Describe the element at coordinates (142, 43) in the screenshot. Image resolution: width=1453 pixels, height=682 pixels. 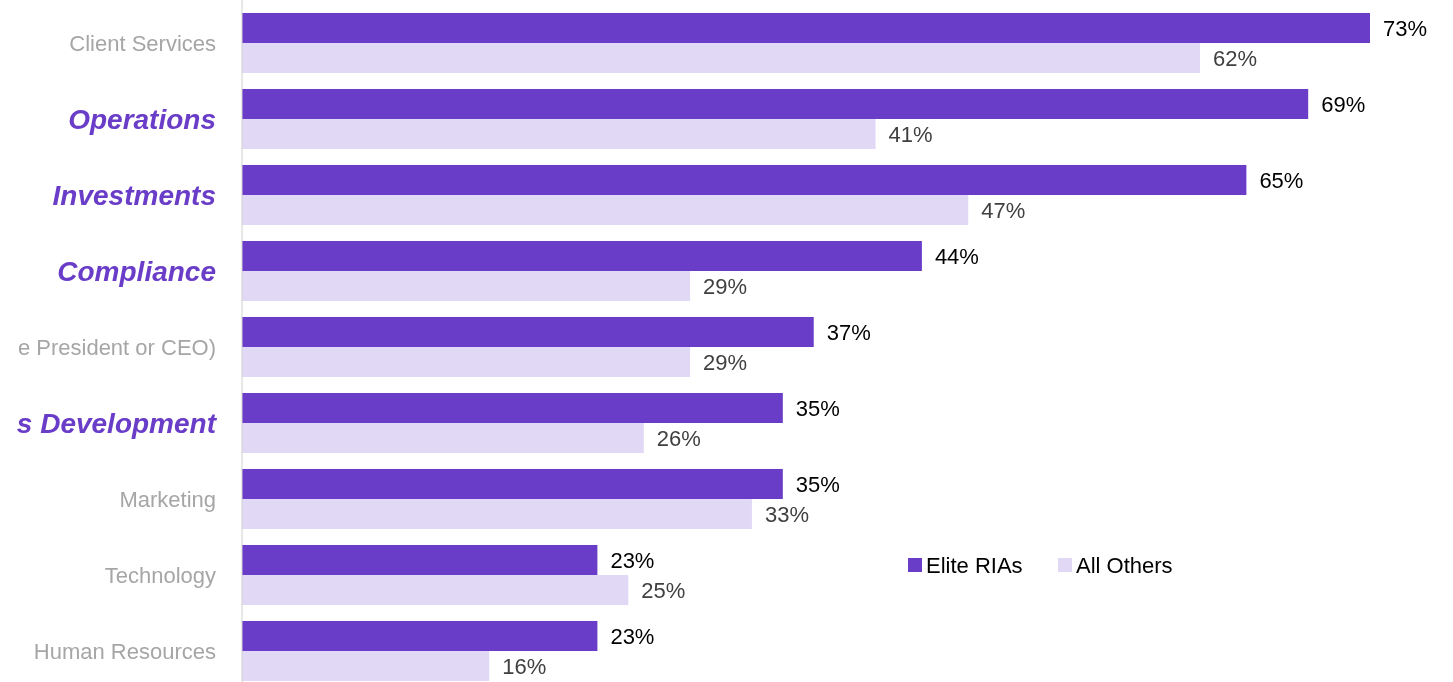
I see `y-tick-label: Client Services` at that location.